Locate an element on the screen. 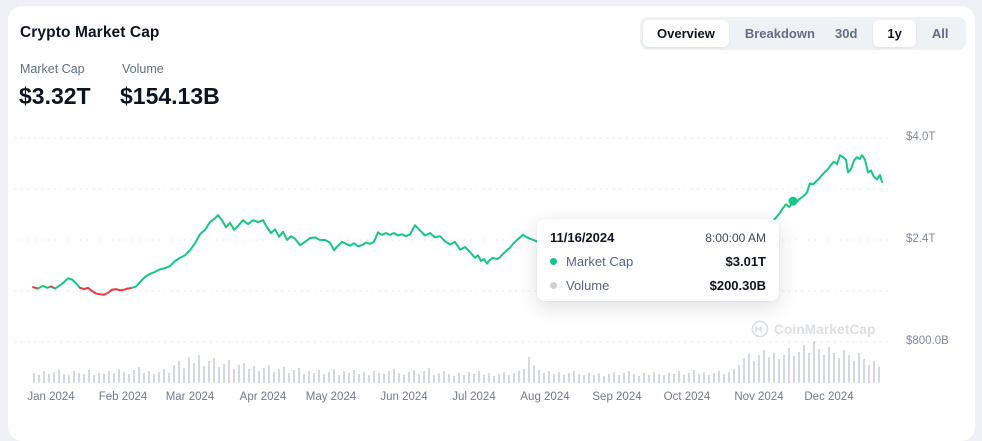 The height and width of the screenshot is (441, 982). tab-breakdown: Breakdown is located at coordinates (780, 33).